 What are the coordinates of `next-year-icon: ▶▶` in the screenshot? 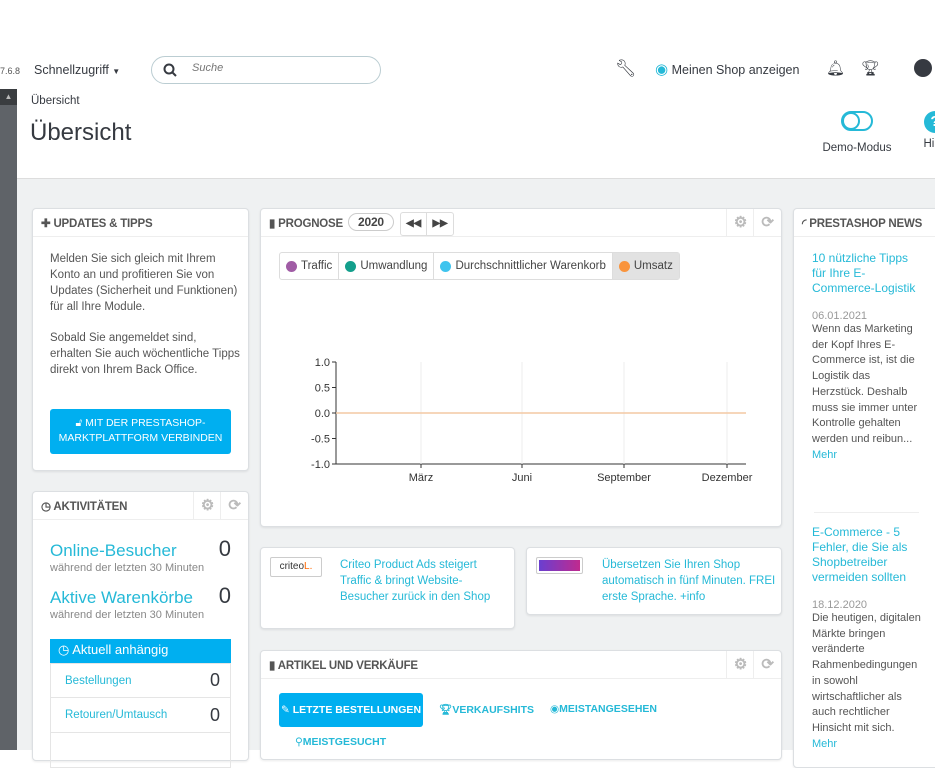 It's located at (440, 223).